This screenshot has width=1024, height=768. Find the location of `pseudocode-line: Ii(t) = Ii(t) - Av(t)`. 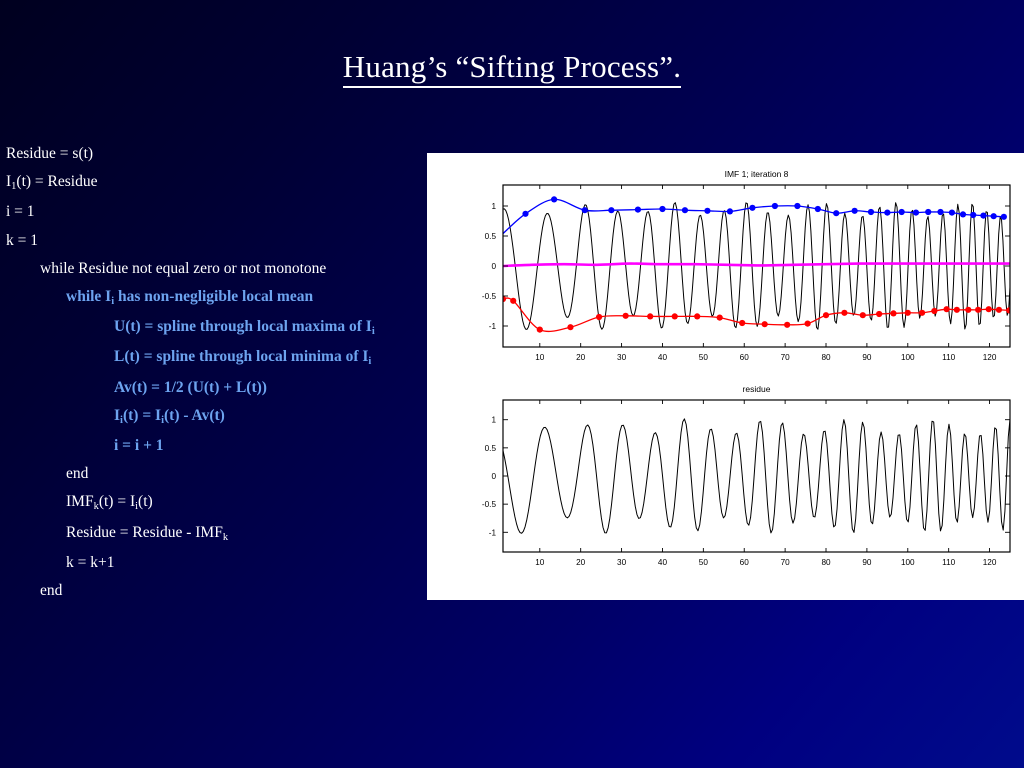

pseudocode-line: Ii(t) = Ii(t) - Av(t) is located at coordinates (169, 416).